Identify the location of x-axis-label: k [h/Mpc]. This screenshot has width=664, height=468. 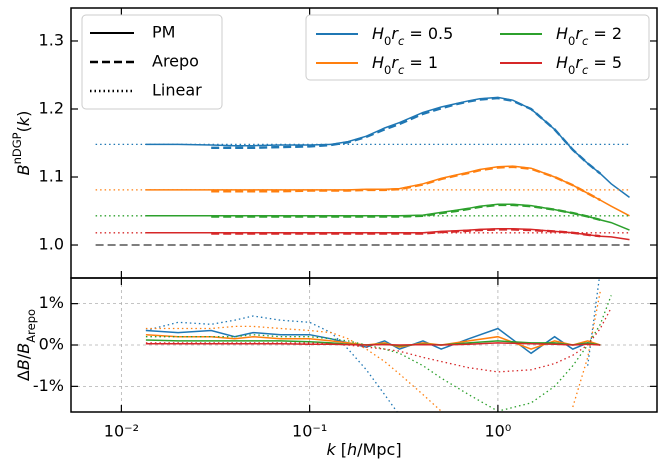
(363, 449).